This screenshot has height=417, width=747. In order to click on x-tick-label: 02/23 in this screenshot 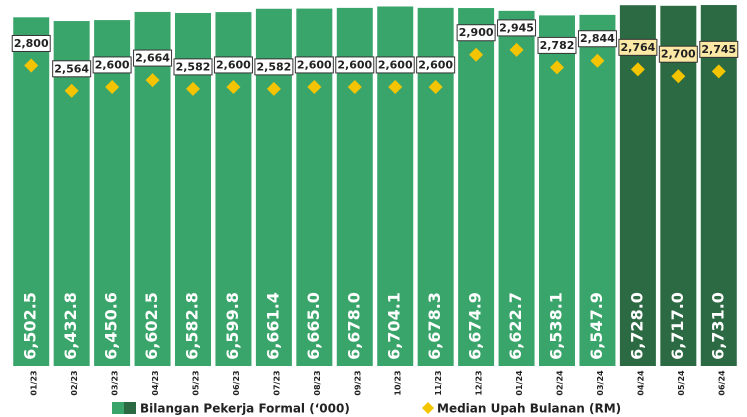, I will do `click(74, 382)`.